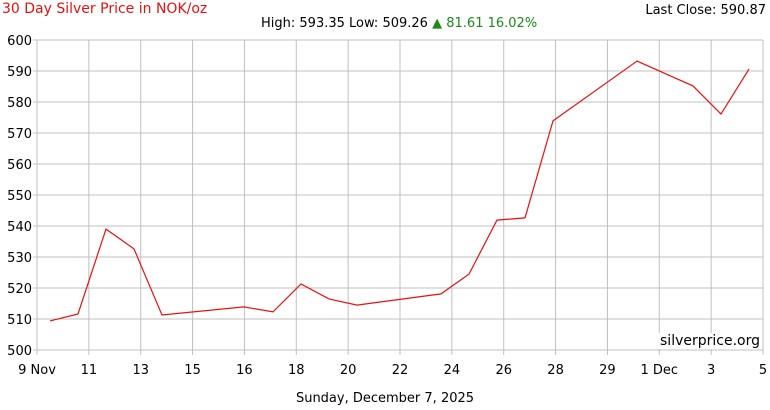 The image size is (770, 410). What do you see at coordinates (503, 370) in the screenshot?
I see `x-tick-label: 26` at bounding box center [503, 370].